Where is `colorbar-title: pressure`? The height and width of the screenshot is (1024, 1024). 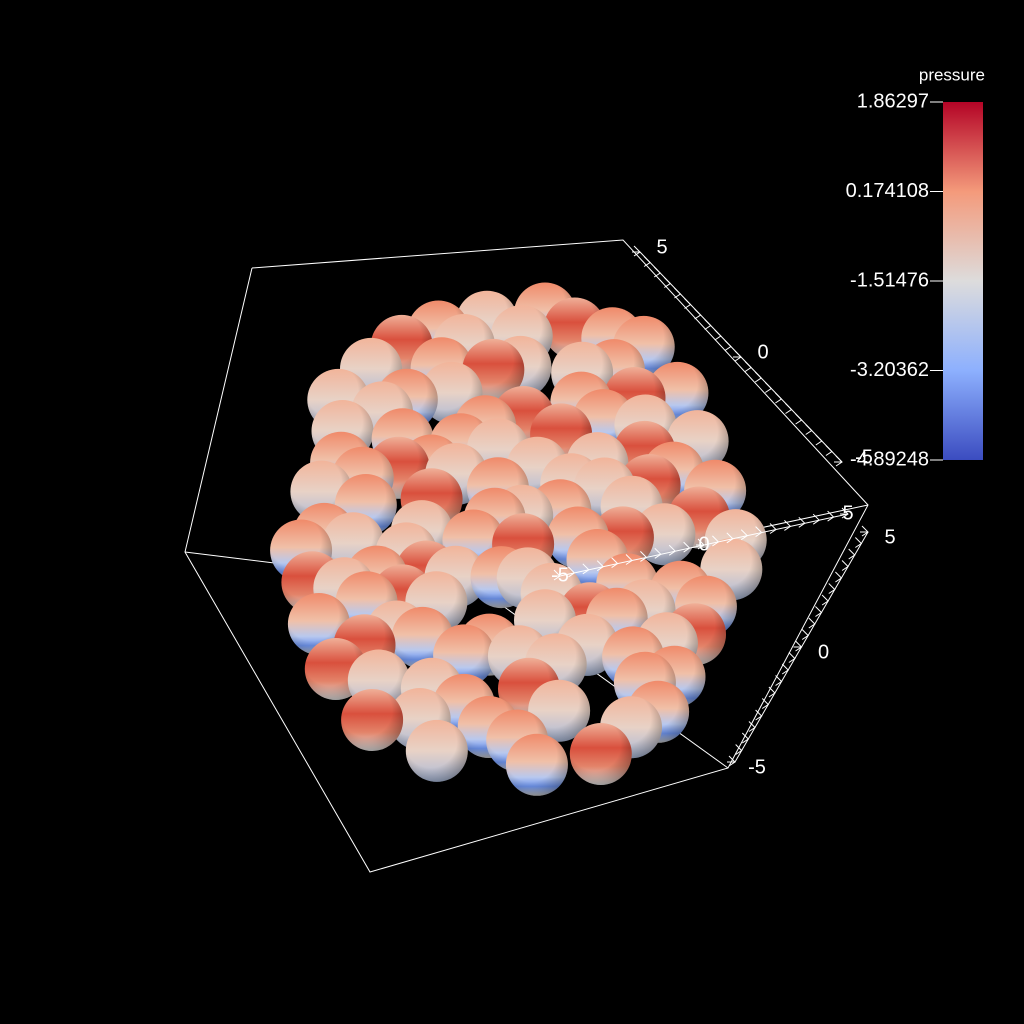
colorbar-title: pressure is located at coordinates (952, 74).